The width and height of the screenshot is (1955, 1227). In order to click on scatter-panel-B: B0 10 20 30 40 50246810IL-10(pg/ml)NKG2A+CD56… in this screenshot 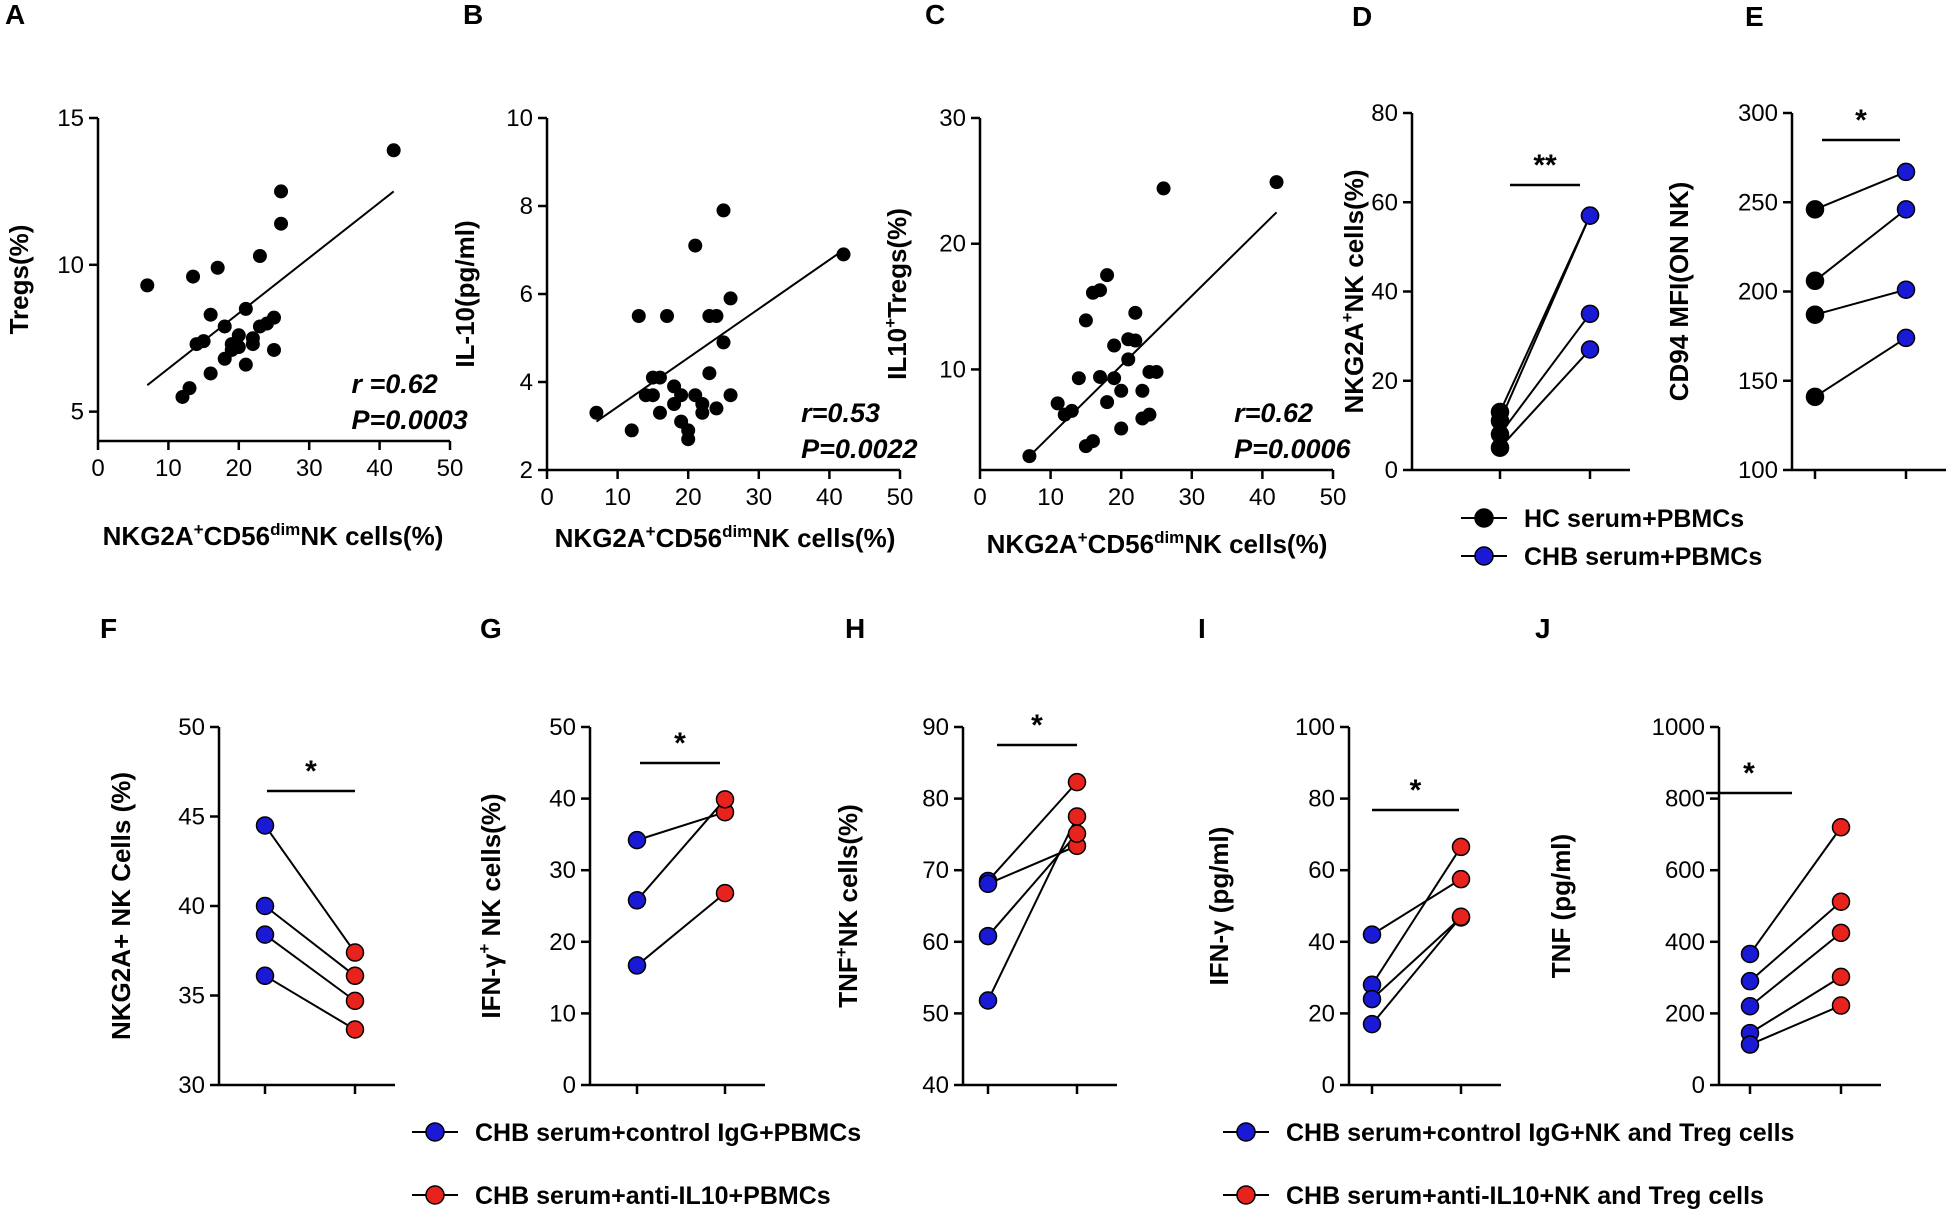, I will do `click(684, 276)`.